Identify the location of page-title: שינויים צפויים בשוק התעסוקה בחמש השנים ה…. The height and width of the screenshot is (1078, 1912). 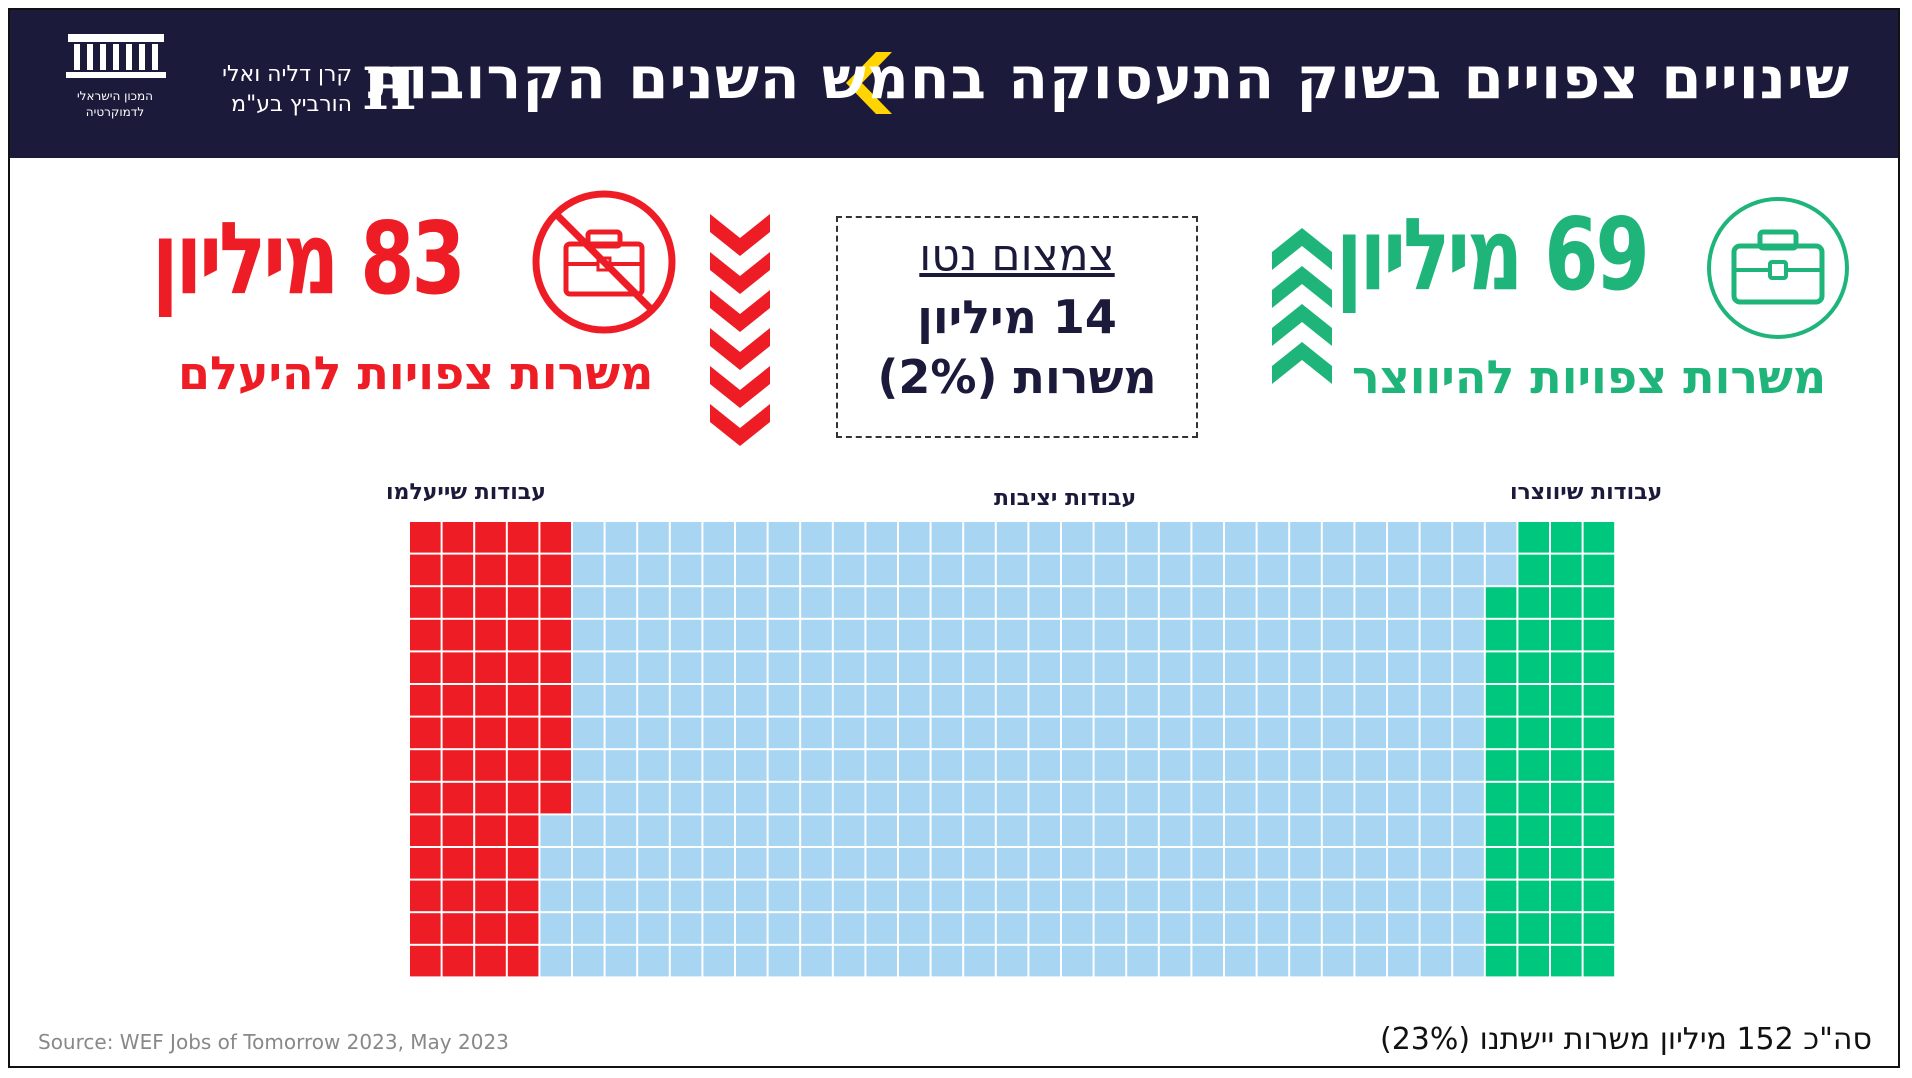
(1108, 78).